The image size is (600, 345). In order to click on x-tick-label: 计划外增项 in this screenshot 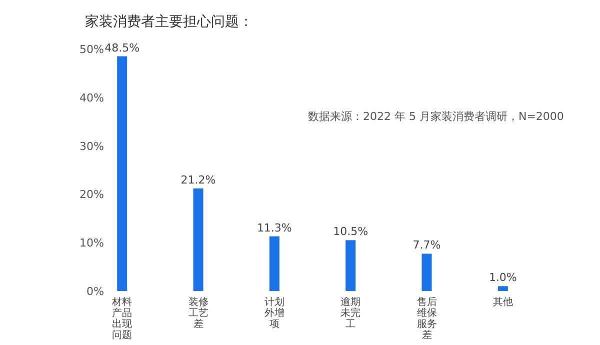, I will do `click(274, 313)`.